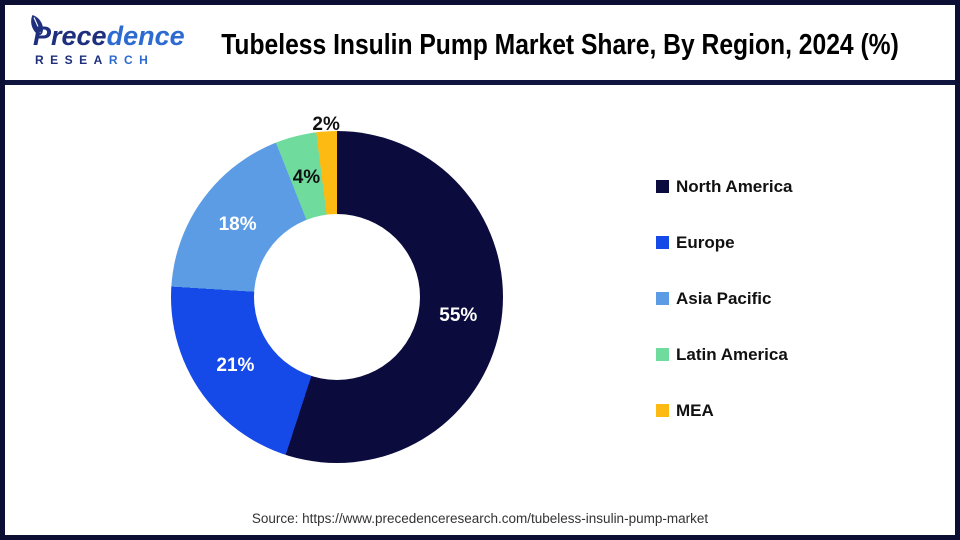 This screenshot has width=960, height=540. I want to click on legend-item-latin-america: Latin America, so click(724, 354).